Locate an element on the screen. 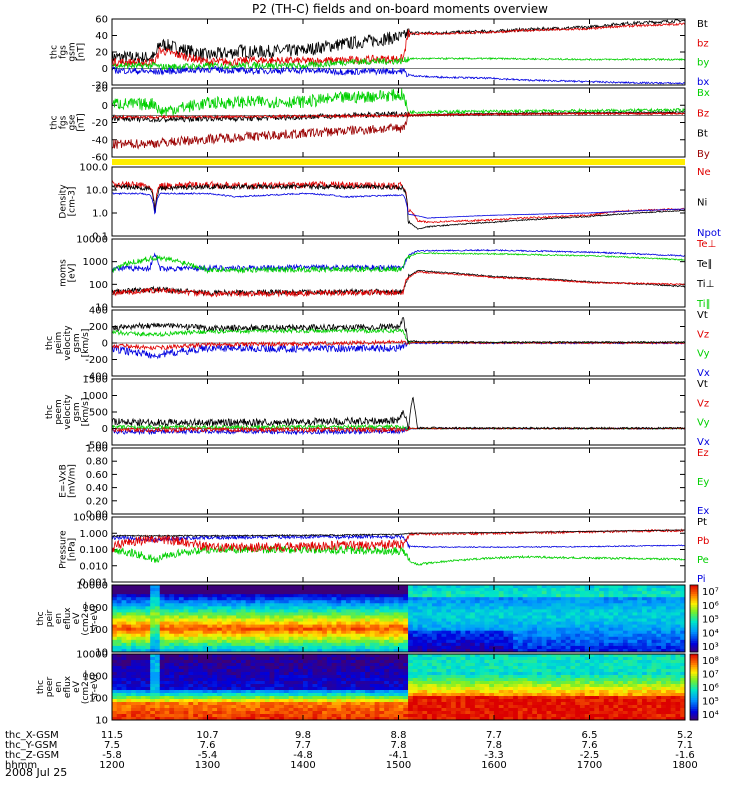 This screenshot has height=800, width=750. y-label-line: thc is located at coordinates (55, 52).